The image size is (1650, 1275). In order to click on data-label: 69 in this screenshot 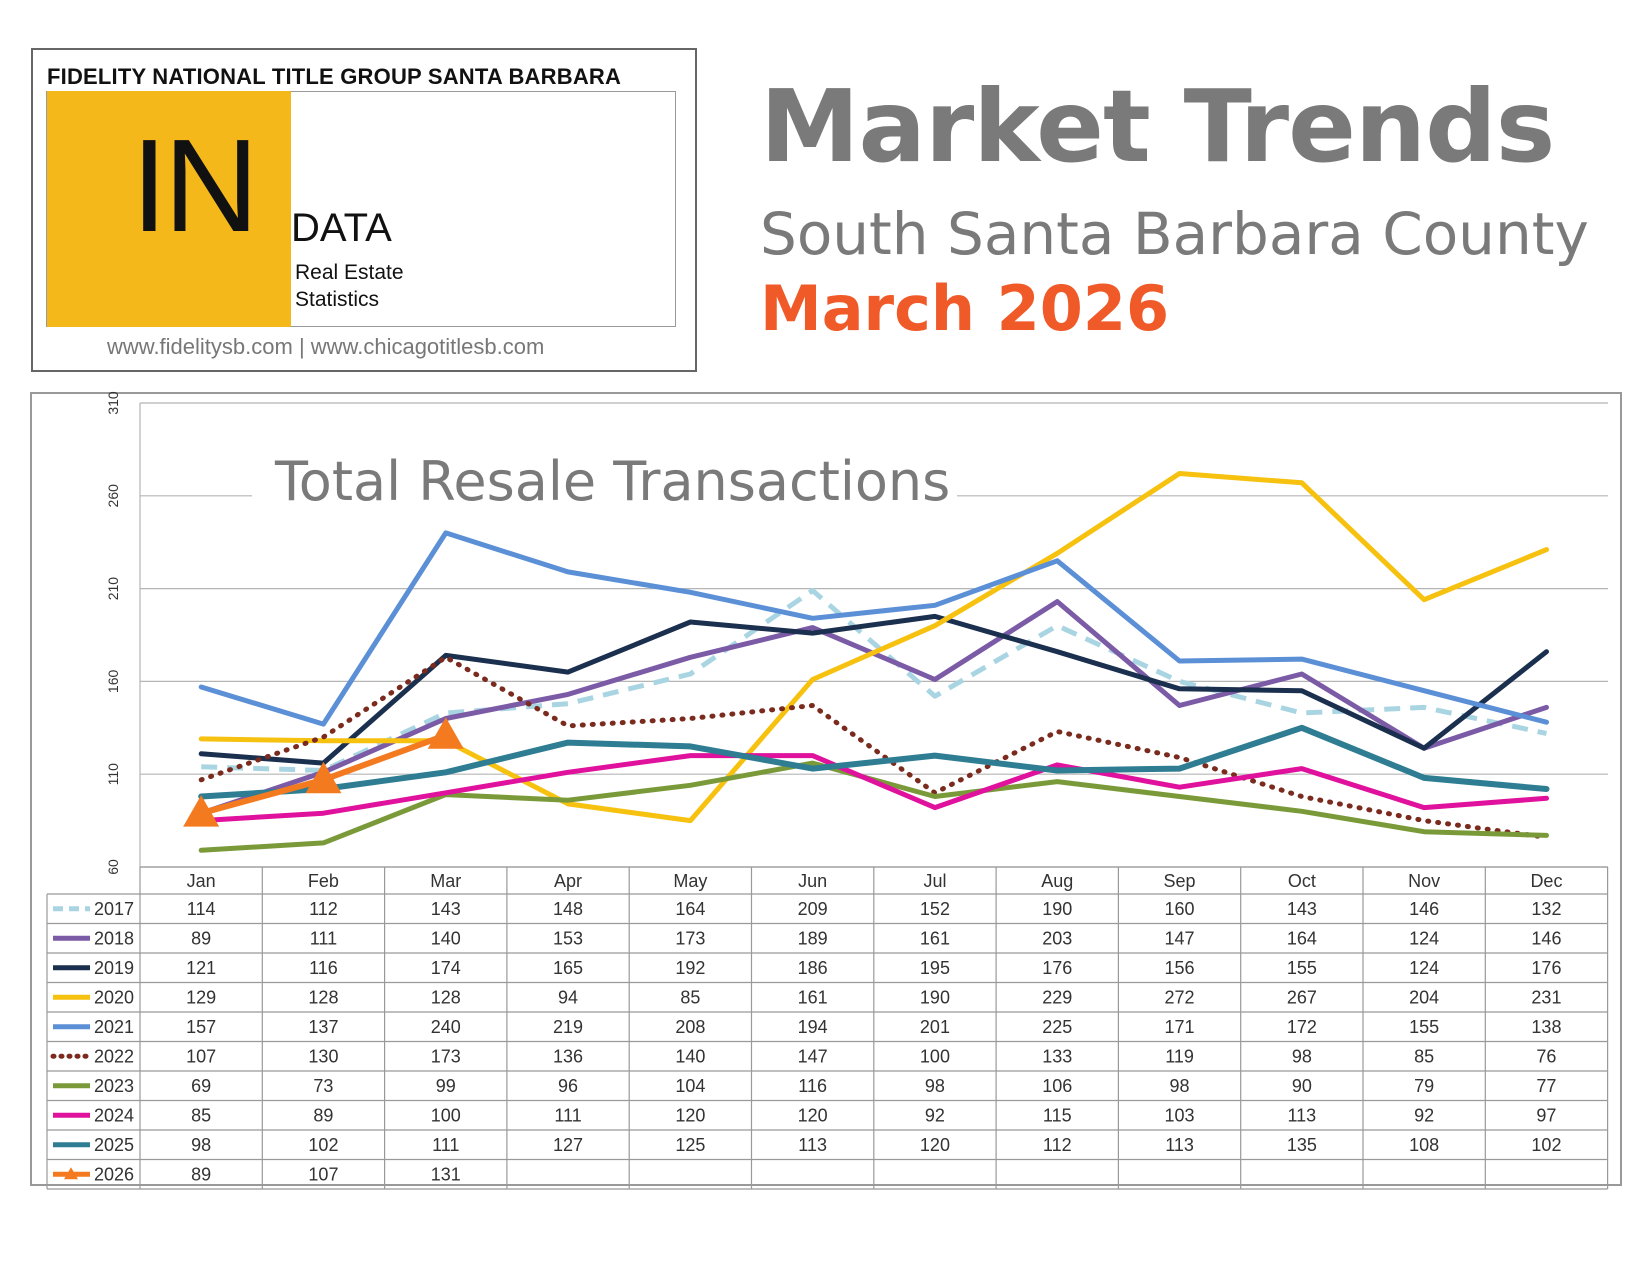, I will do `click(201, 1086)`.